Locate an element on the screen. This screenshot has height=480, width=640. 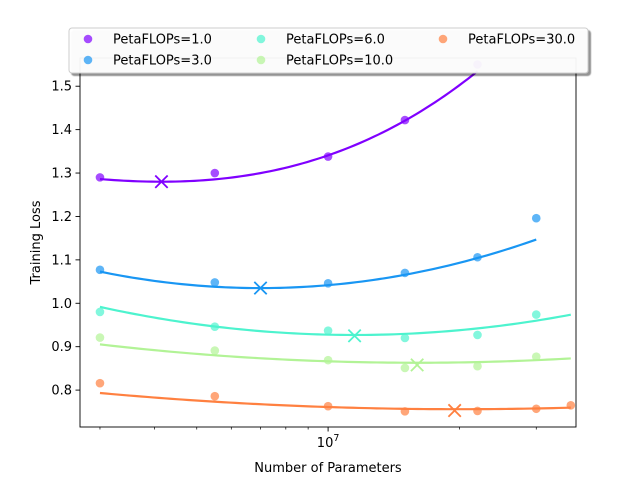
legend-box is located at coordinates (328, 50).